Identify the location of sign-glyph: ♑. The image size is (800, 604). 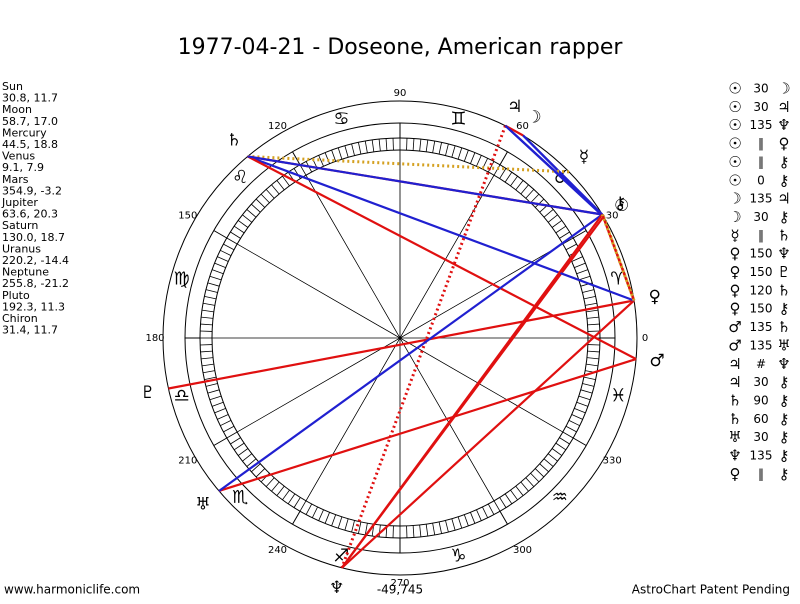
(458, 555).